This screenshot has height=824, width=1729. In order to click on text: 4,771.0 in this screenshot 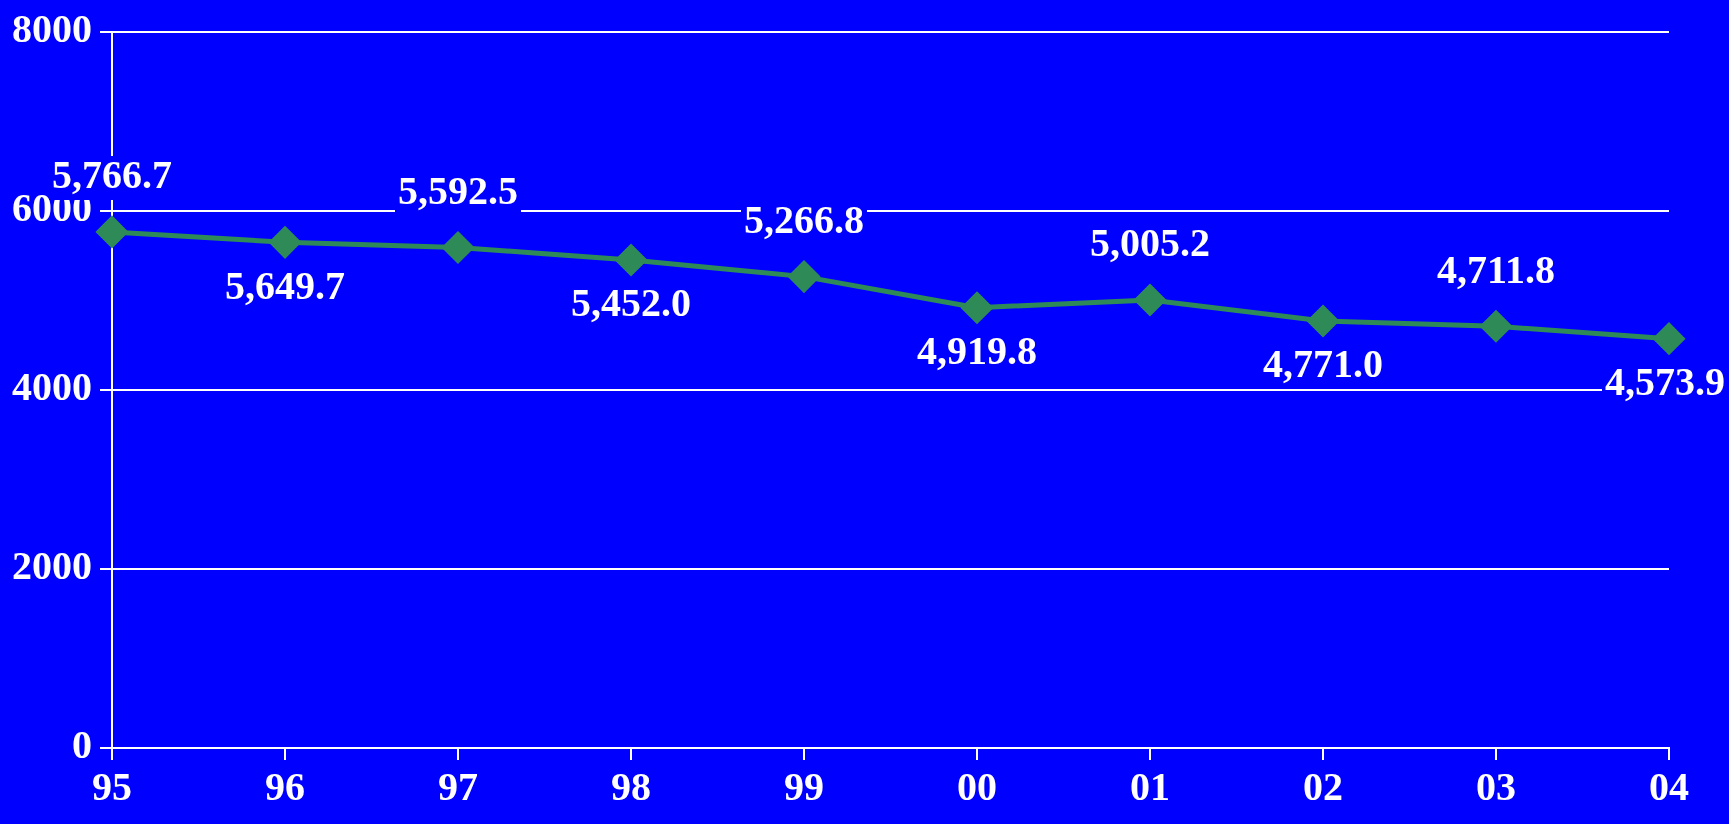, I will do `click(1323, 364)`.